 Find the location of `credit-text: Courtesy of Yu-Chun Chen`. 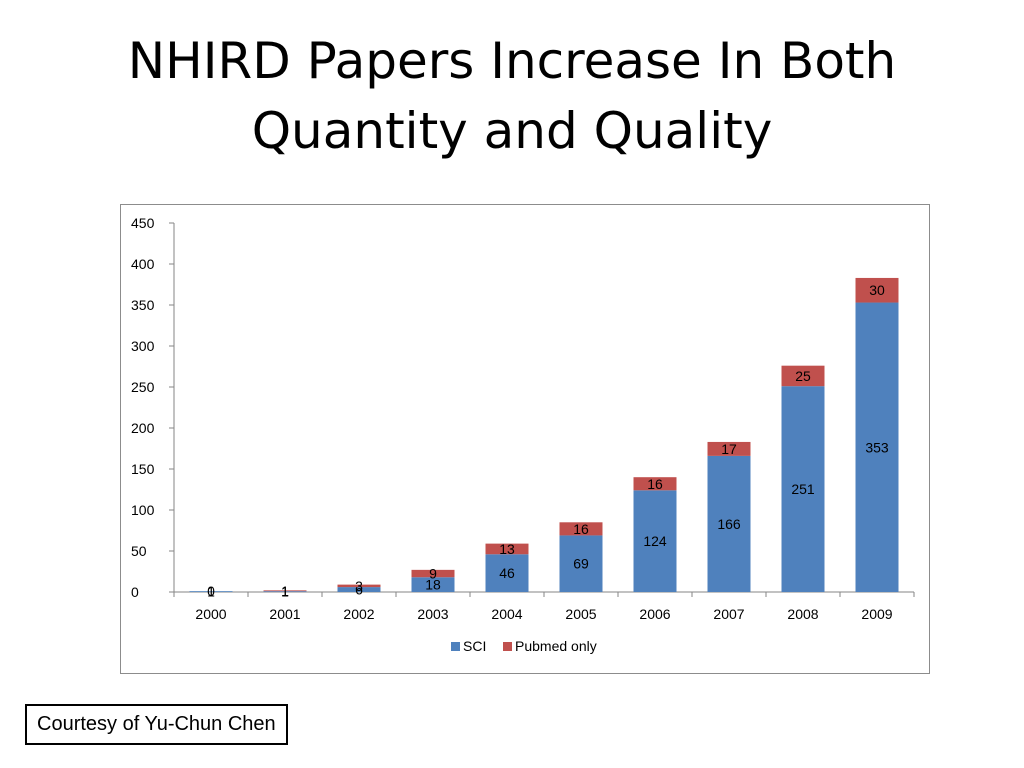

credit-text: Courtesy of Yu-Chun Chen is located at coordinates (156, 724).